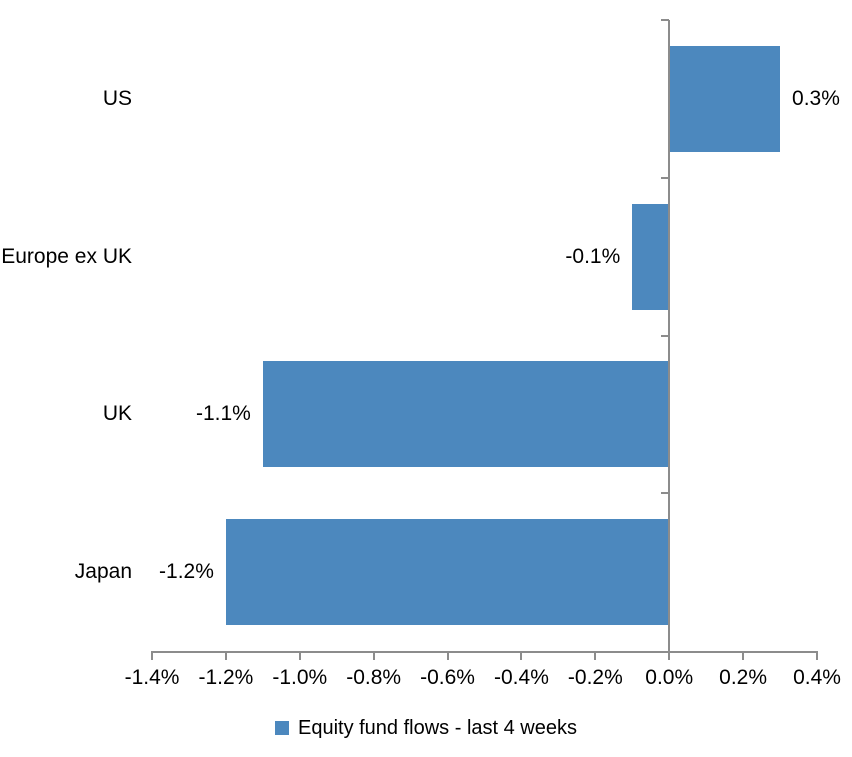 The image size is (852, 757). What do you see at coordinates (103, 572) in the screenshot?
I see `category-label-japan: Japan` at bounding box center [103, 572].